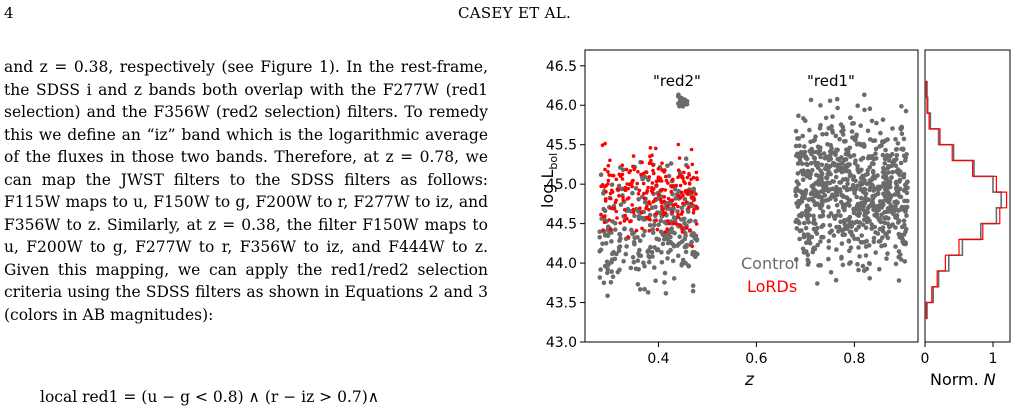 This screenshot has height=417, width=1029. I want to click on y-tick-label: 45.5, so click(561, 146).